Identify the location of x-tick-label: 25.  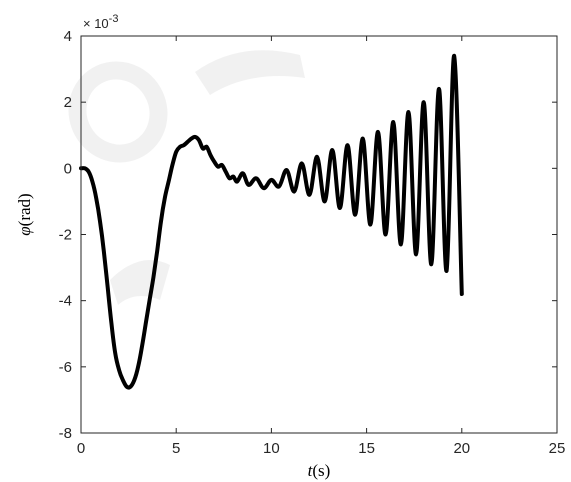
(557, 448).